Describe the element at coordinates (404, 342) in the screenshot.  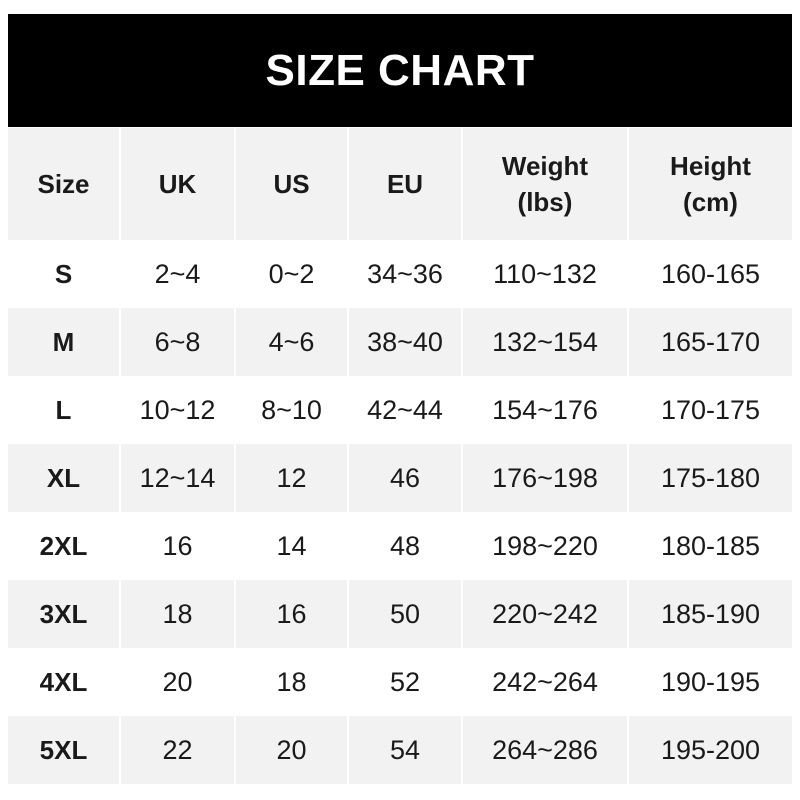
I see `table-cell: 38~40` at that location.